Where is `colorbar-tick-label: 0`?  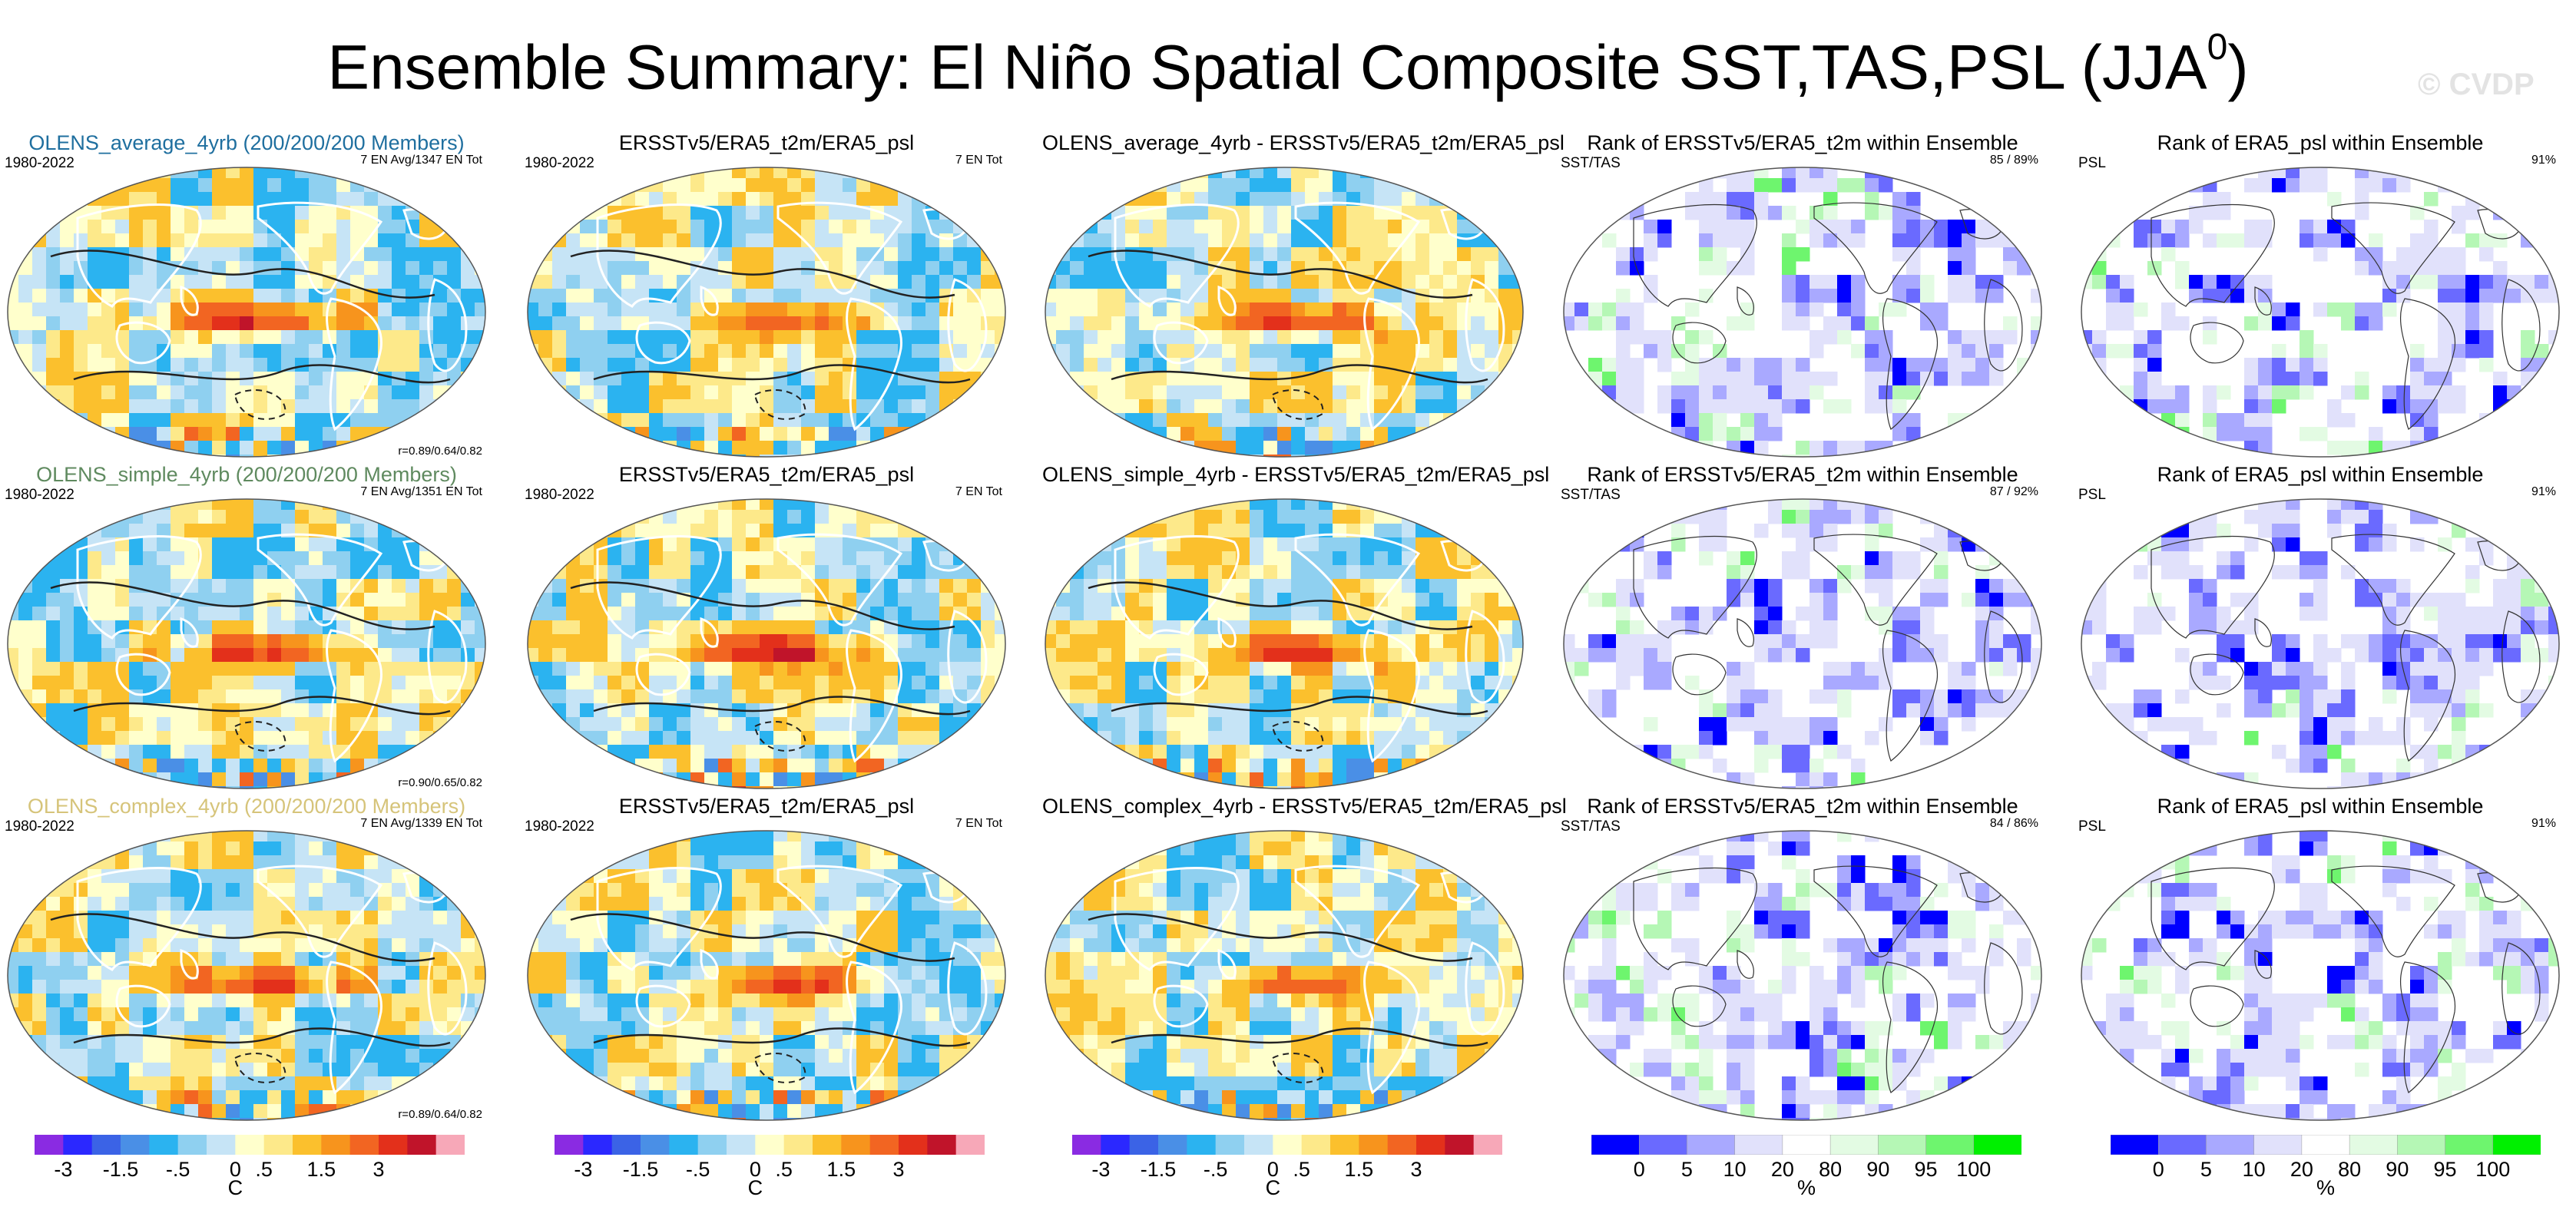 colorbar-tick-label: 0 is located at coordinates (1639, 1169).